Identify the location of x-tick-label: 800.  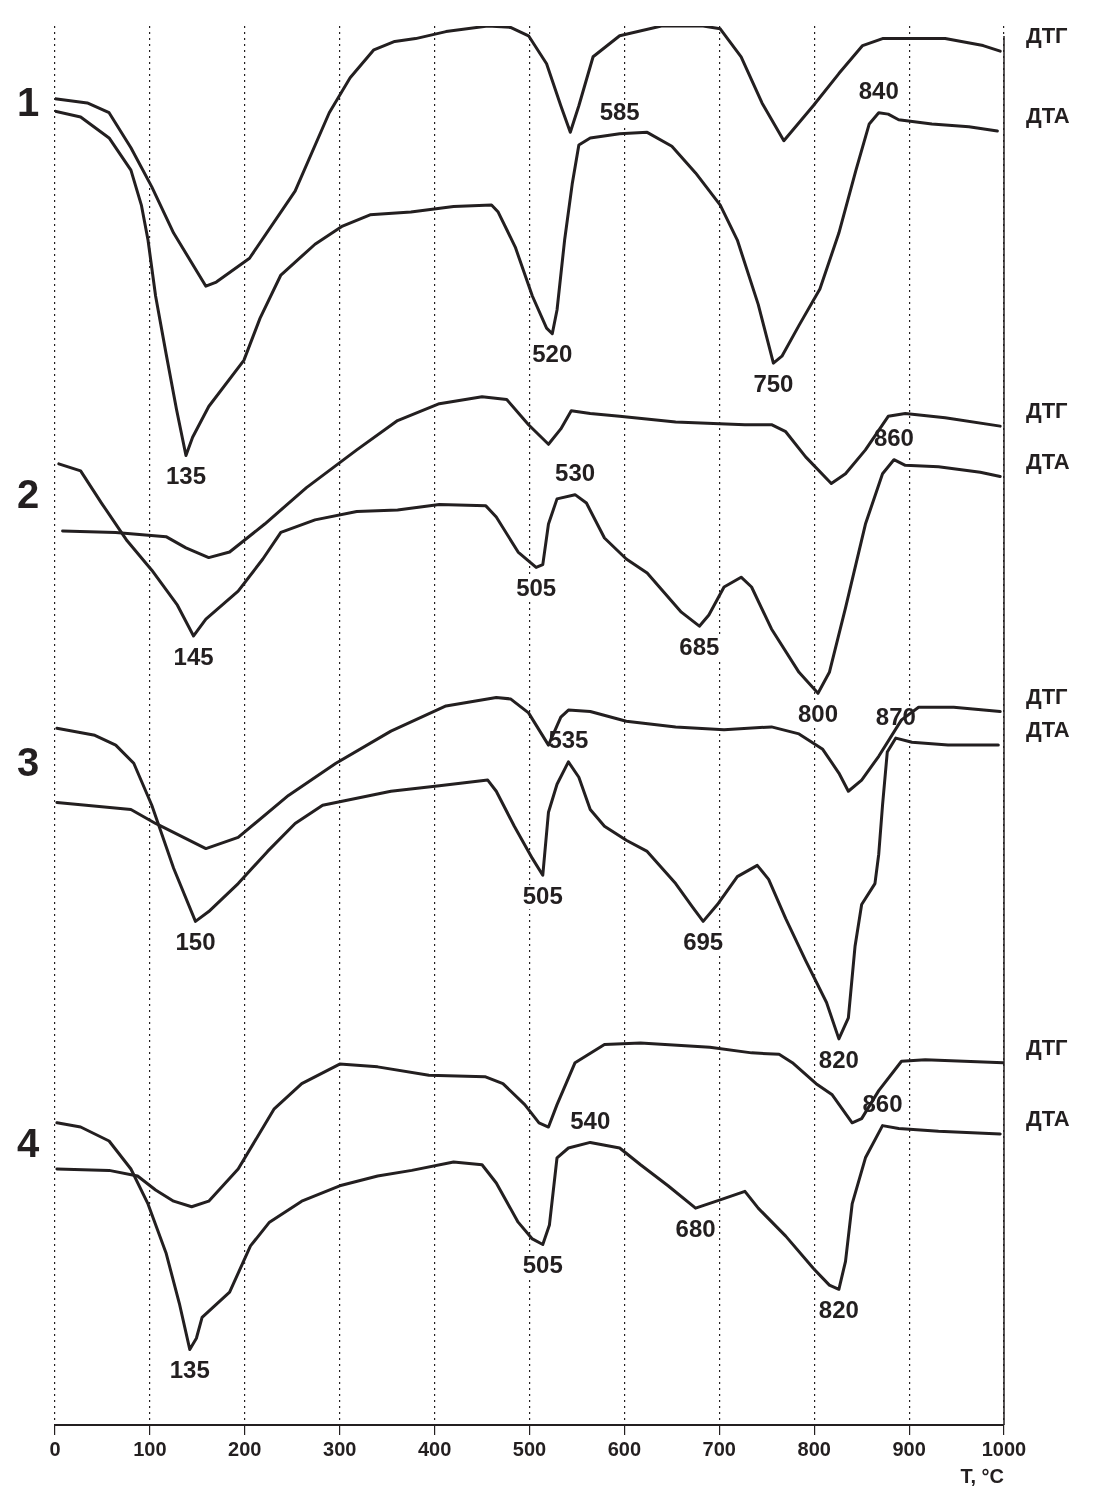
(814, 1448).